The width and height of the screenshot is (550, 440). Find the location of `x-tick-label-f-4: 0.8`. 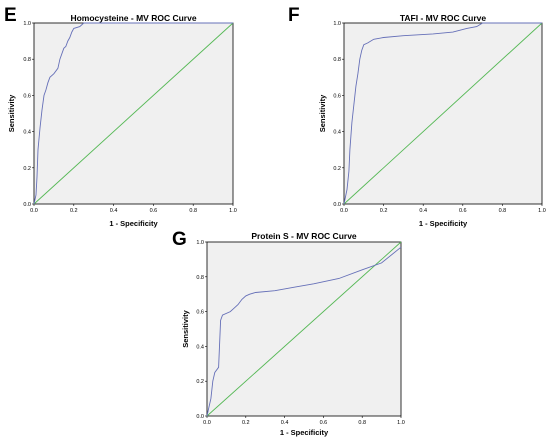

x-tick-label-f-4: 0.8 is located at coordinates (503, 211).